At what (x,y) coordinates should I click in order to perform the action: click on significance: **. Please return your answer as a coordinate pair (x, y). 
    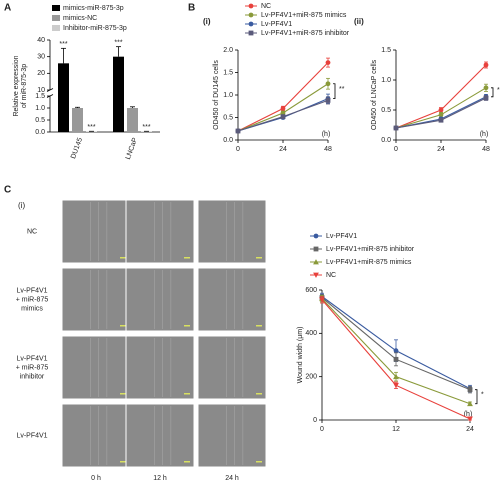
    Looking at the image, I should click on (342, 89).